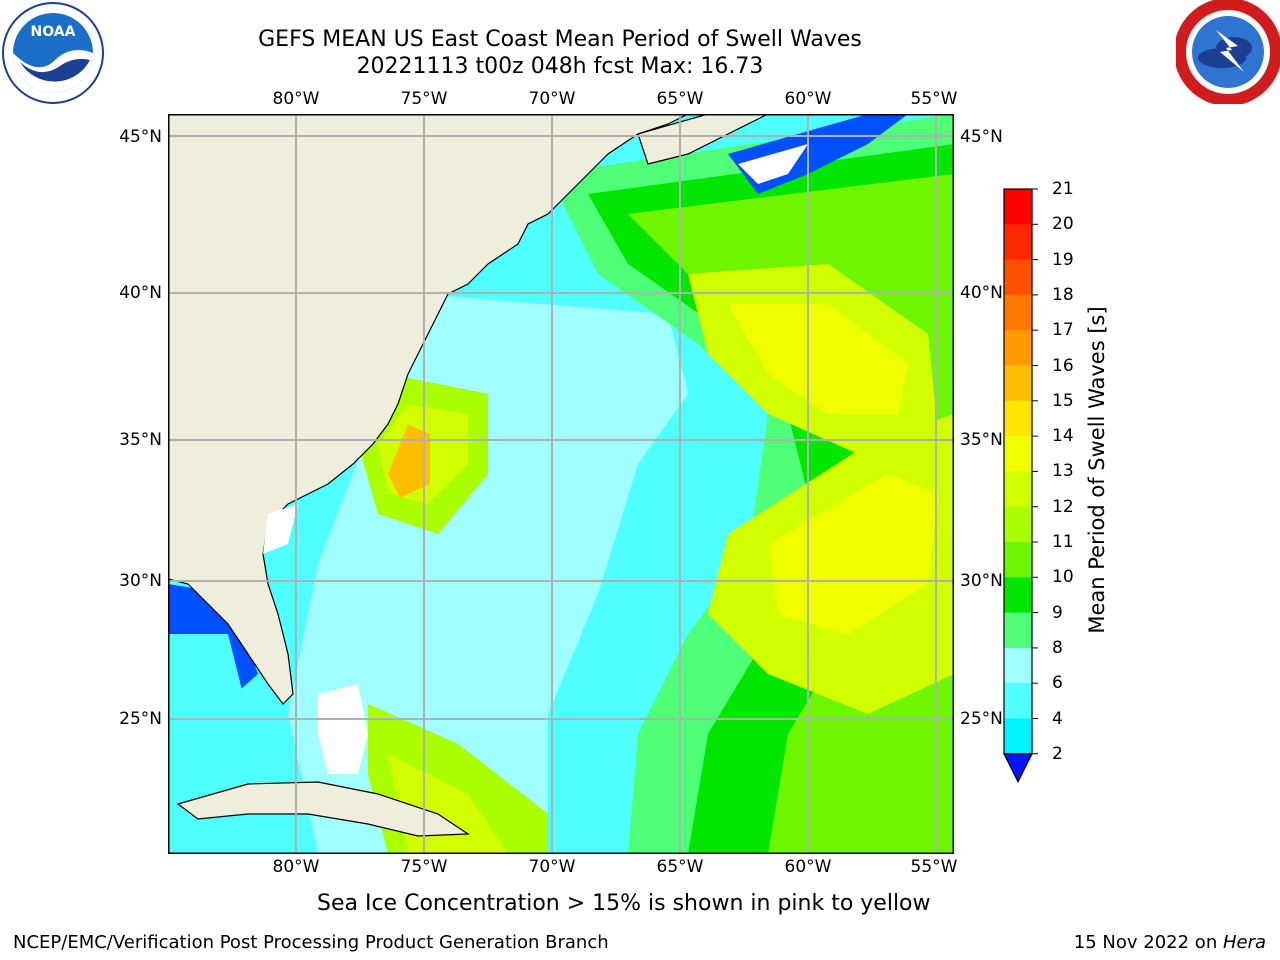  I want to click on colorbar-tick-label: 19, so click(1063, 259).